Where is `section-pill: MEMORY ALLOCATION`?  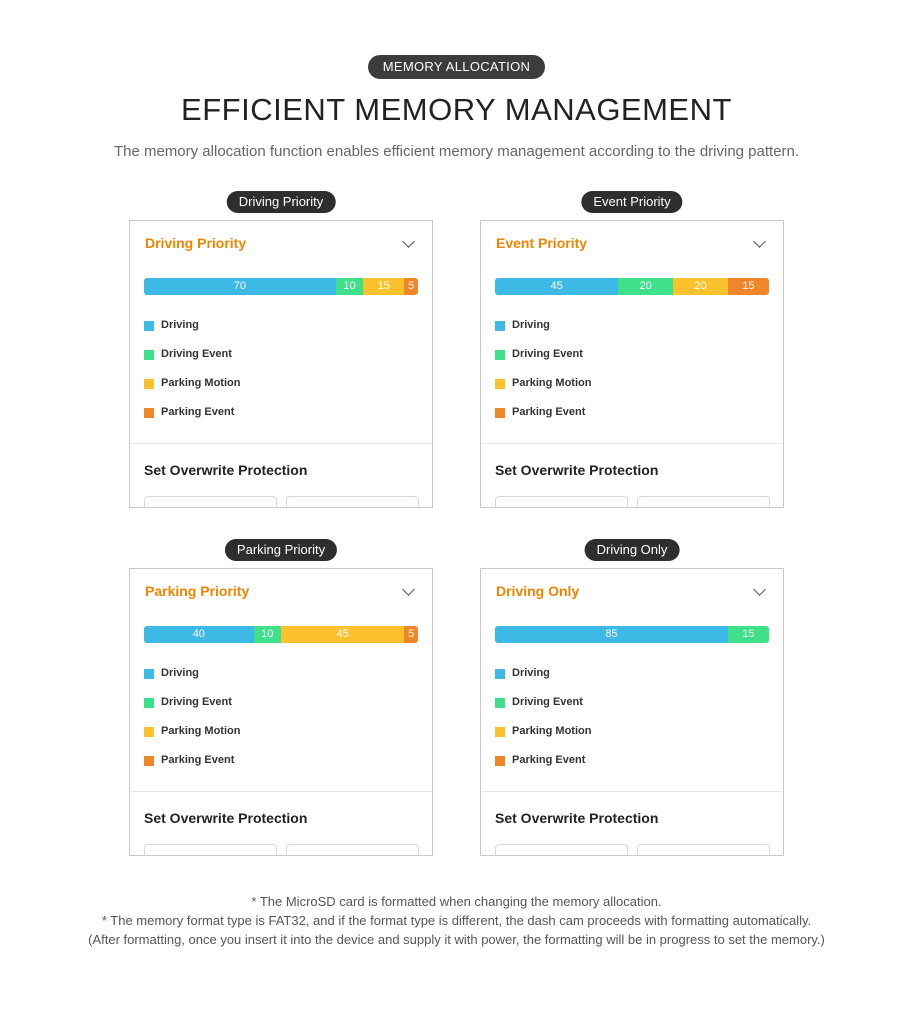 section-pill: MEMORY ALLOCATION is located at coordinates (456, 67).